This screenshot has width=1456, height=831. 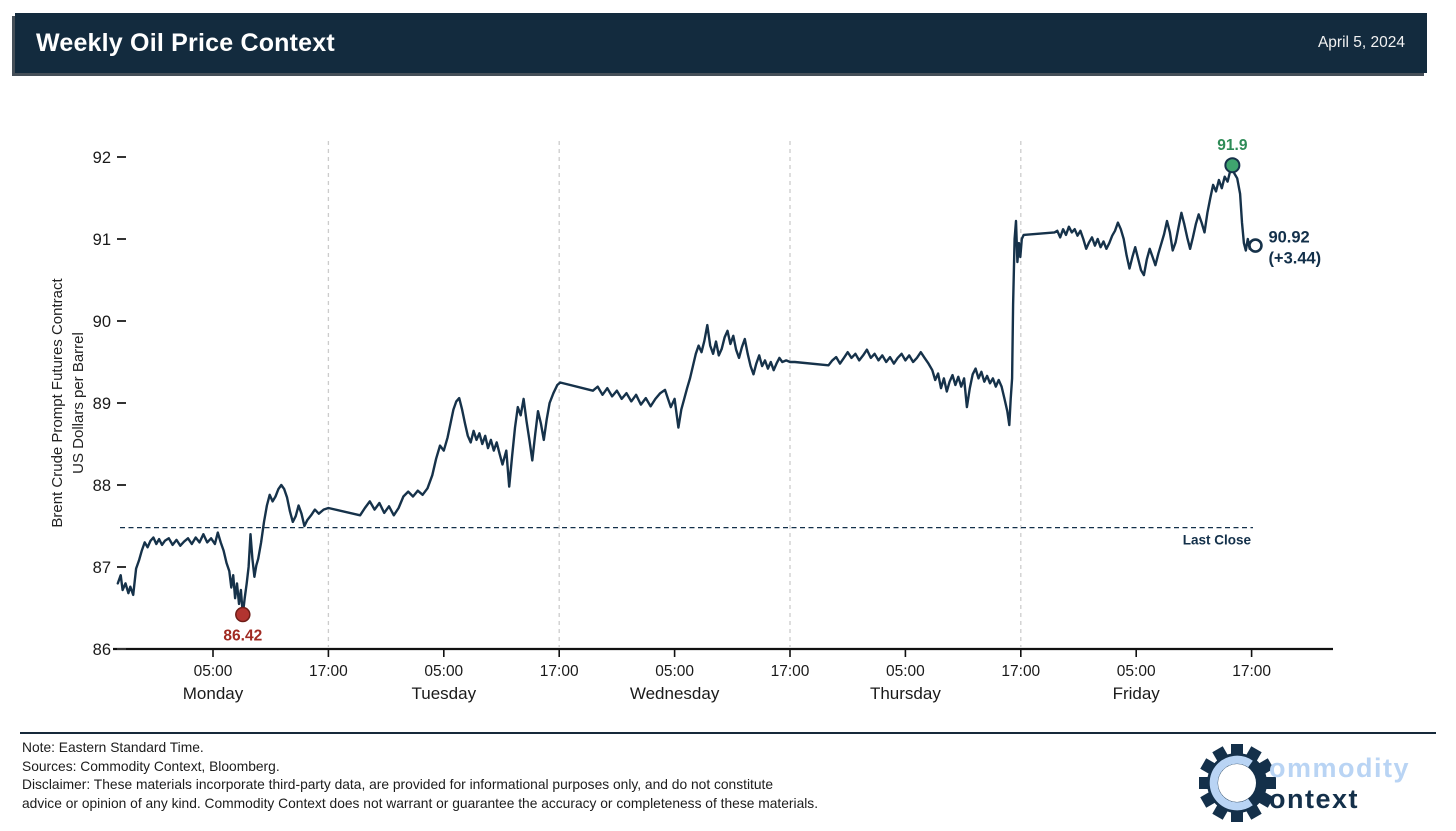 What do you see at coordinates (675, 693) in the screenshot?
I see `x-day-label: Wednesday` at bounding box center [675, 693].